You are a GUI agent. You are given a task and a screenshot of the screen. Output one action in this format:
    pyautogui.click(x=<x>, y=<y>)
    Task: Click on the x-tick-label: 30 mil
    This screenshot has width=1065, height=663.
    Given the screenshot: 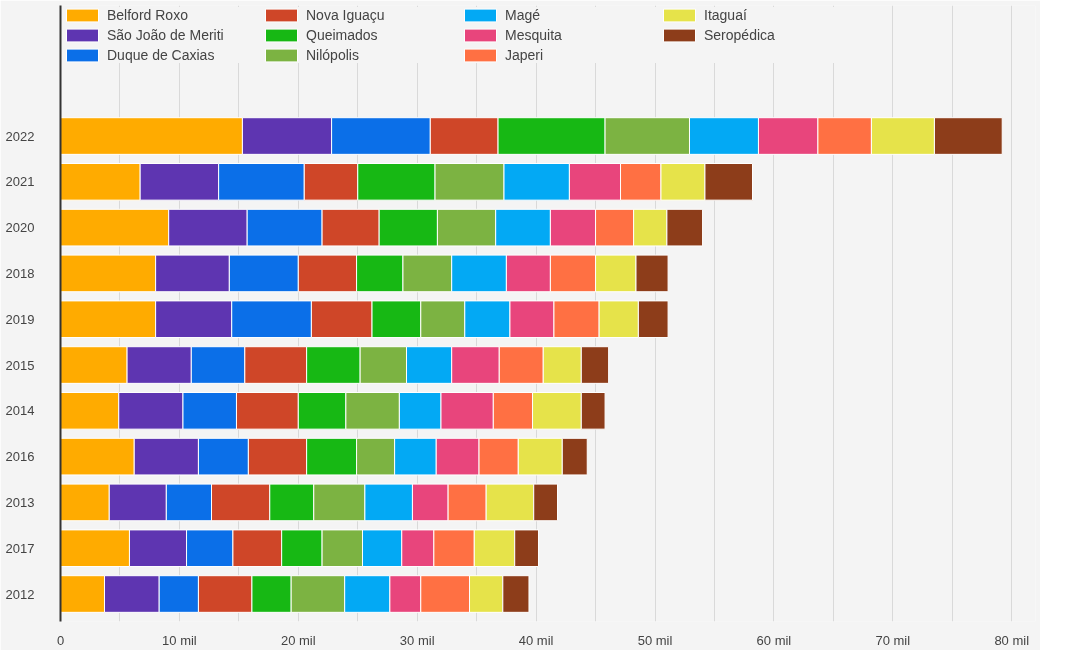 What is the action you would take?
    pyautogui.click(x=417, y=640)
    